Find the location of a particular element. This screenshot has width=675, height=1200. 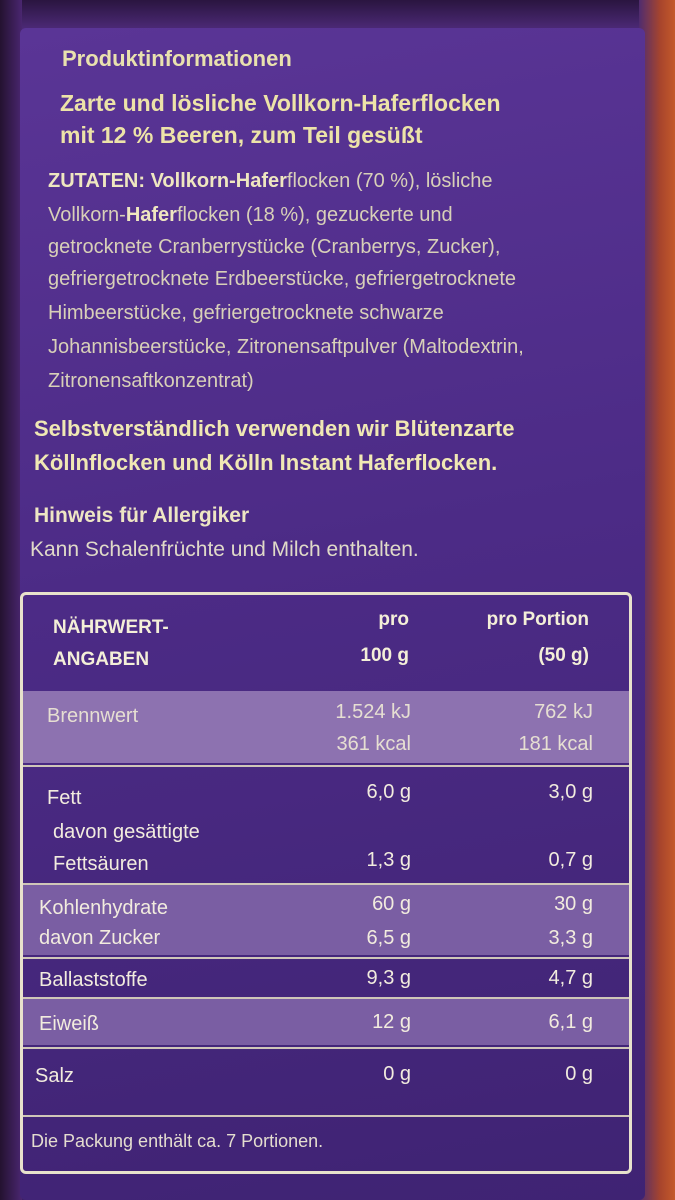

row-label-kohlenhydrate: Kohlenhydrate is located at coordinates (103, 908).